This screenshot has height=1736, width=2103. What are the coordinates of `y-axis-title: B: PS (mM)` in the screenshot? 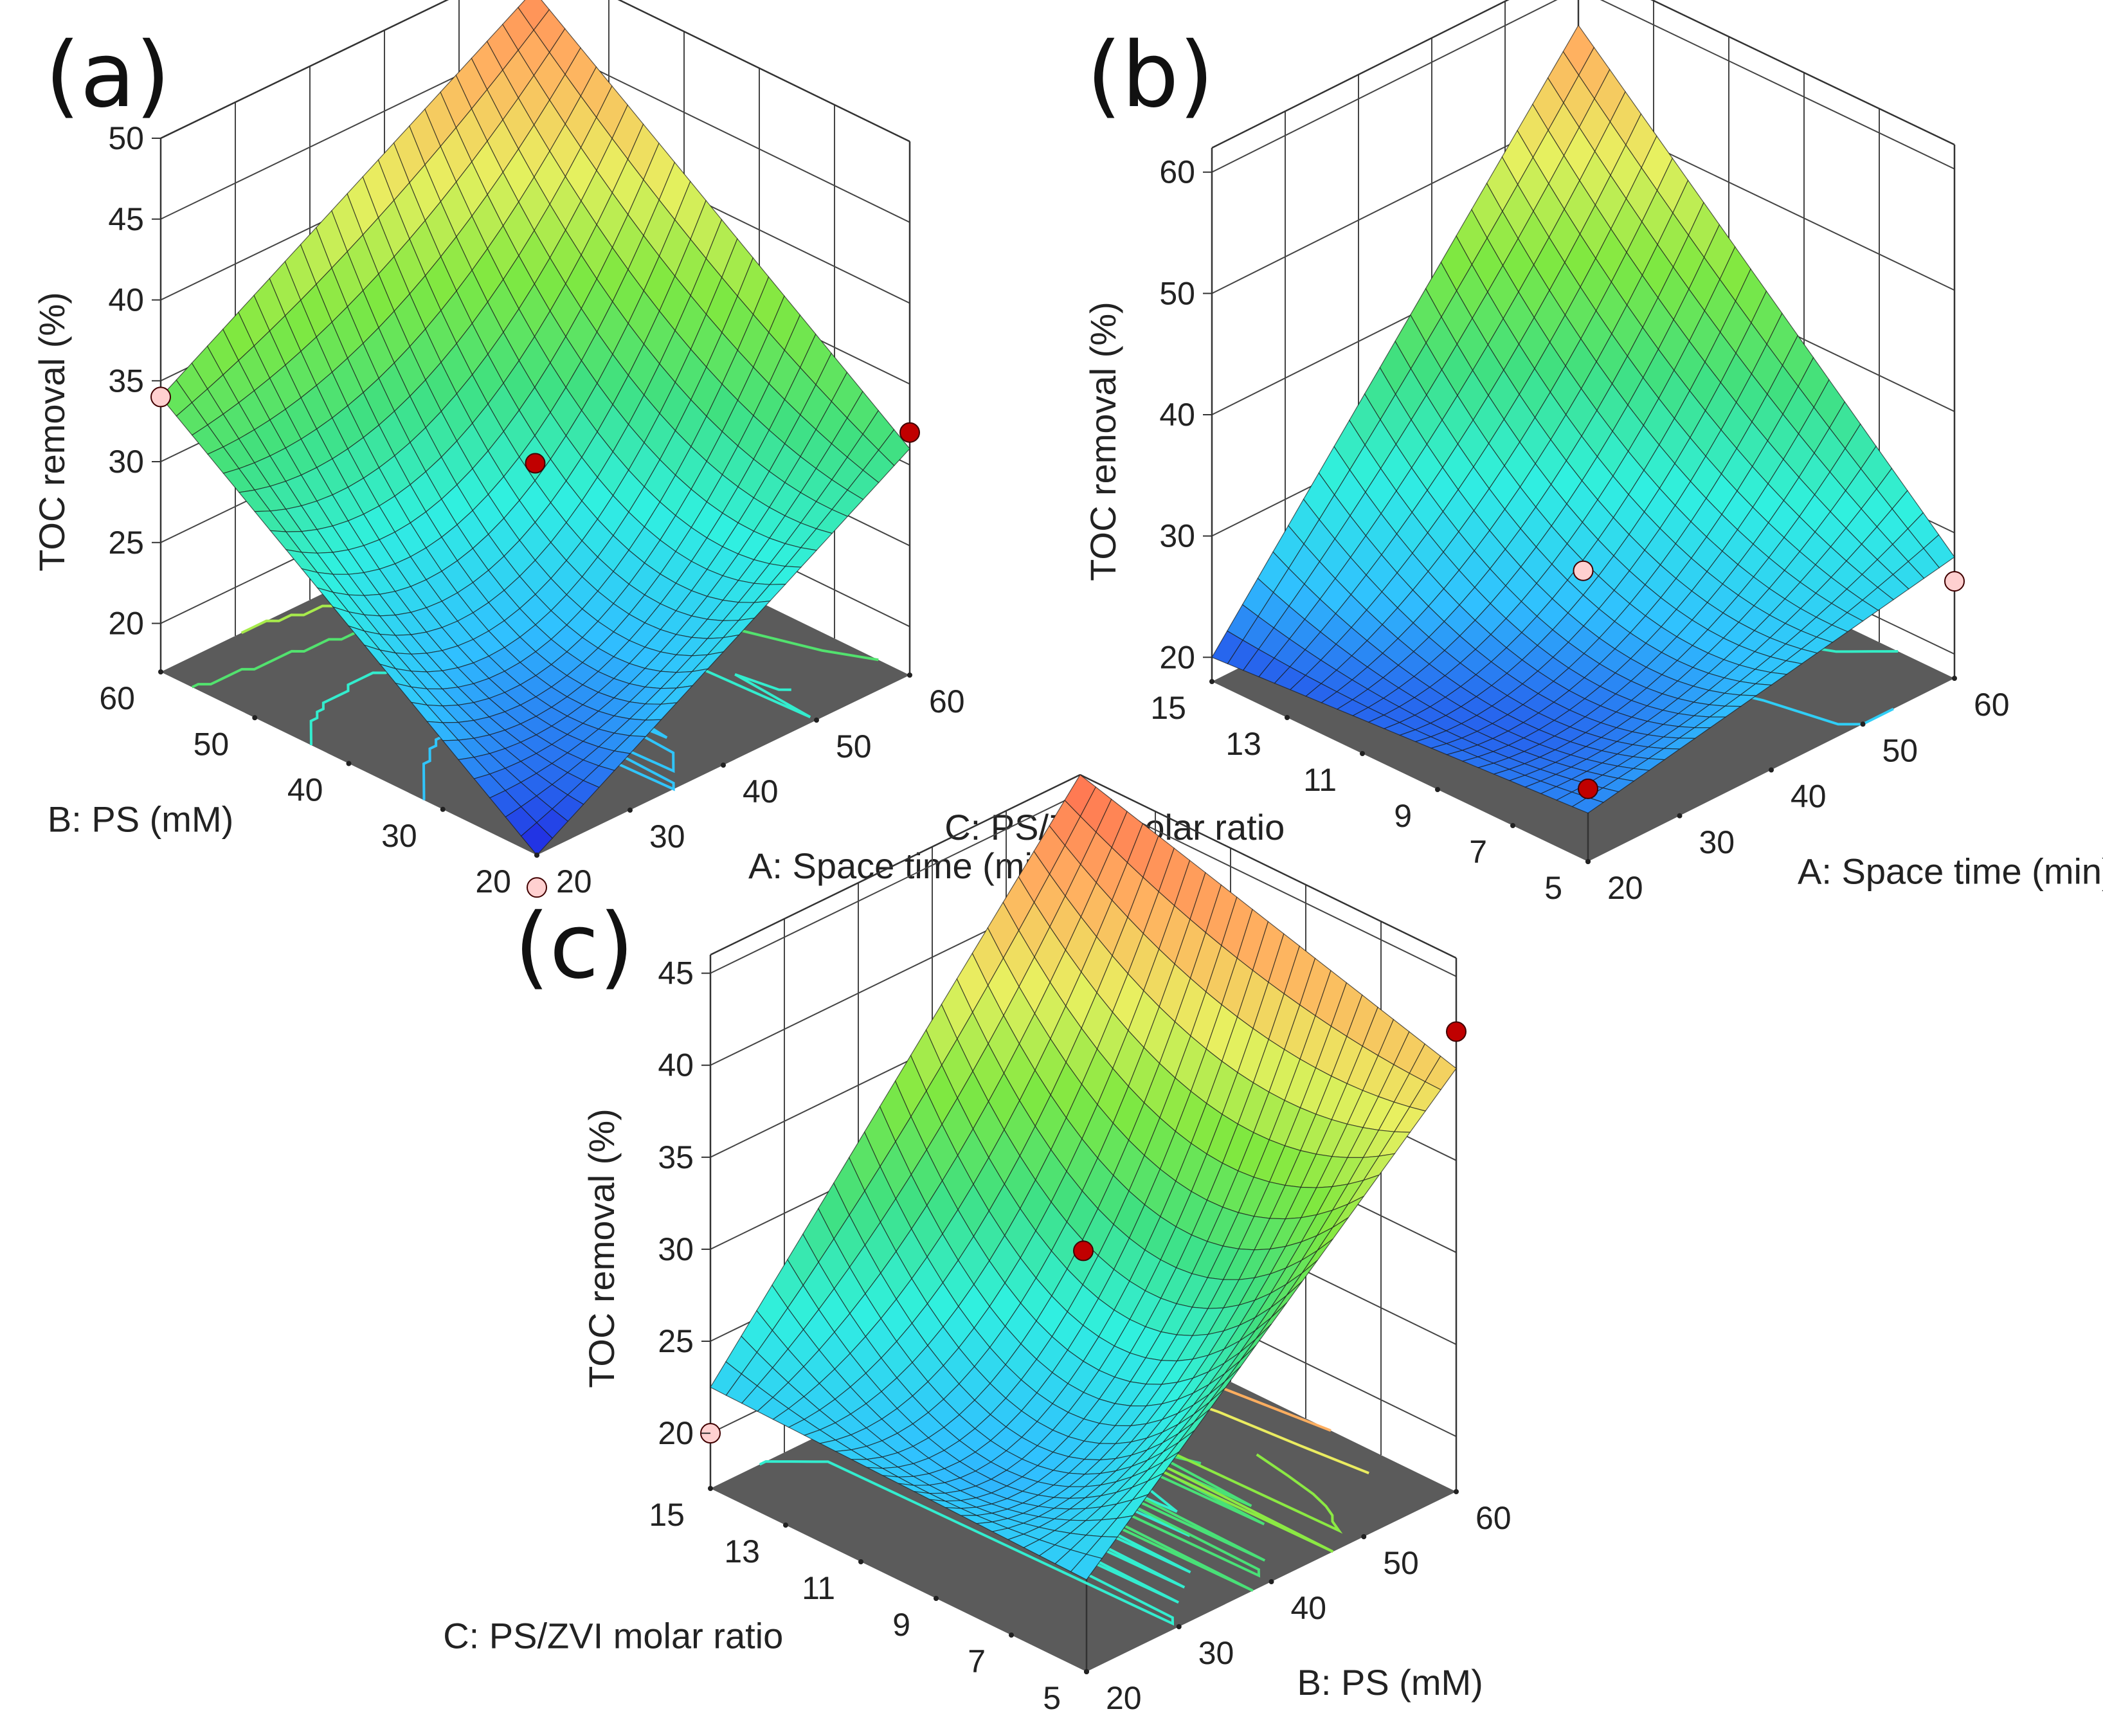 It's located at (141, 819).